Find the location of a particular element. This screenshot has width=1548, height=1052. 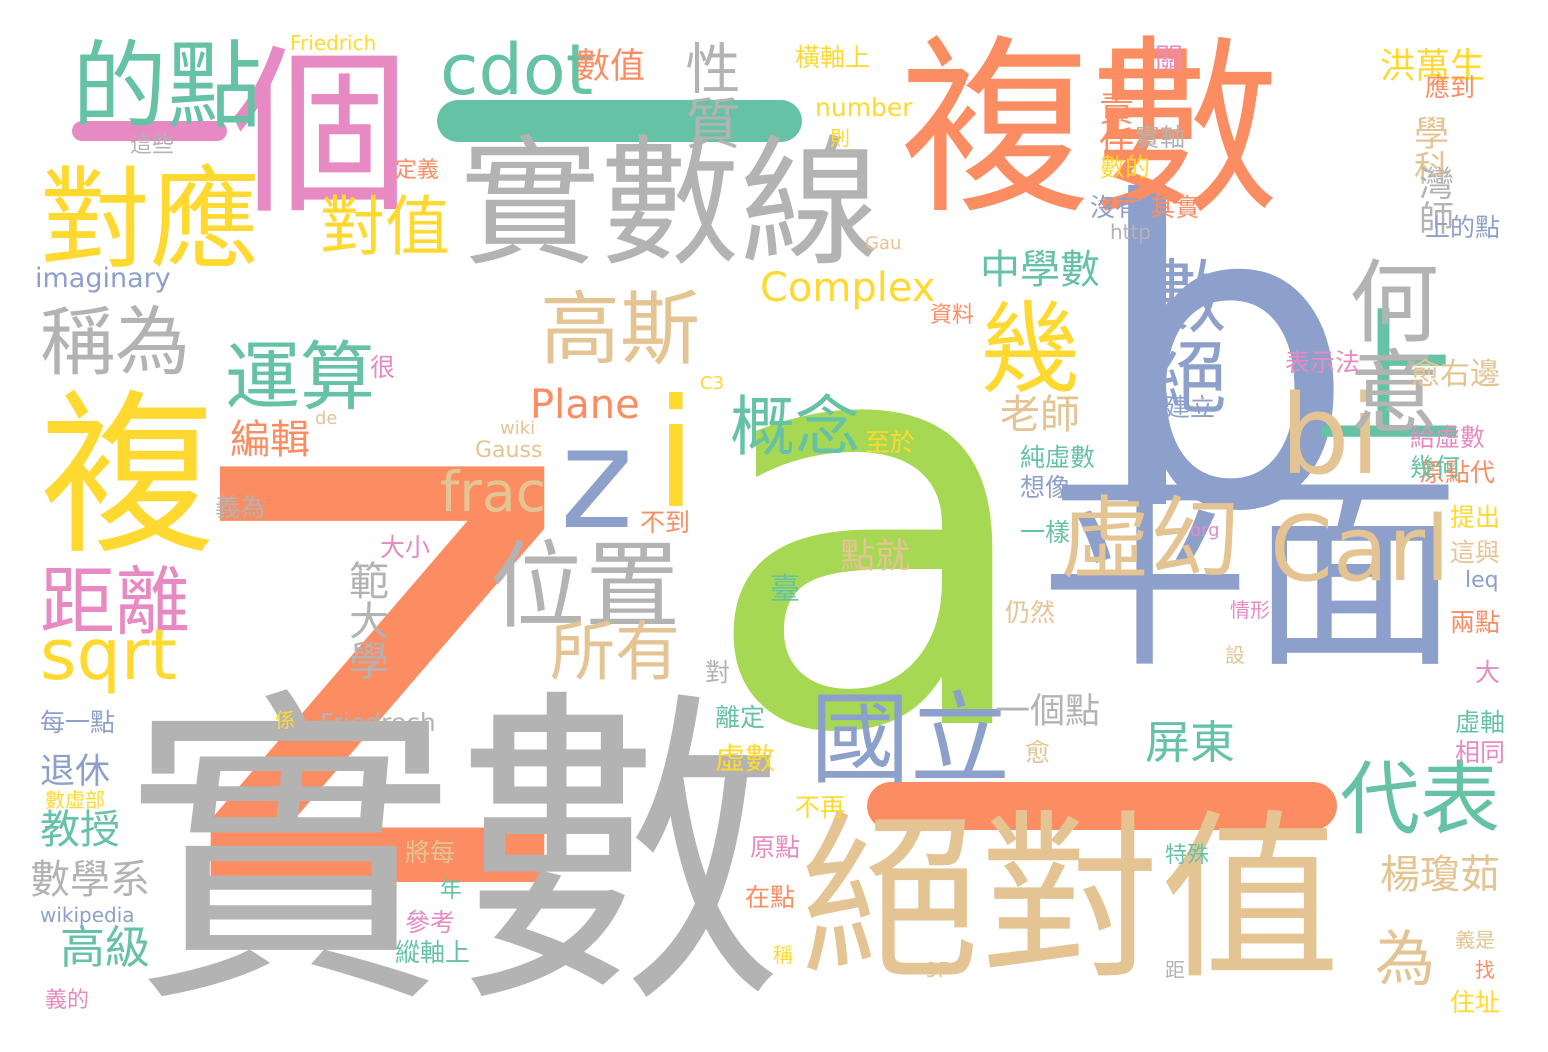

cloud-word: 定義 is located at coordinates (417, 170).